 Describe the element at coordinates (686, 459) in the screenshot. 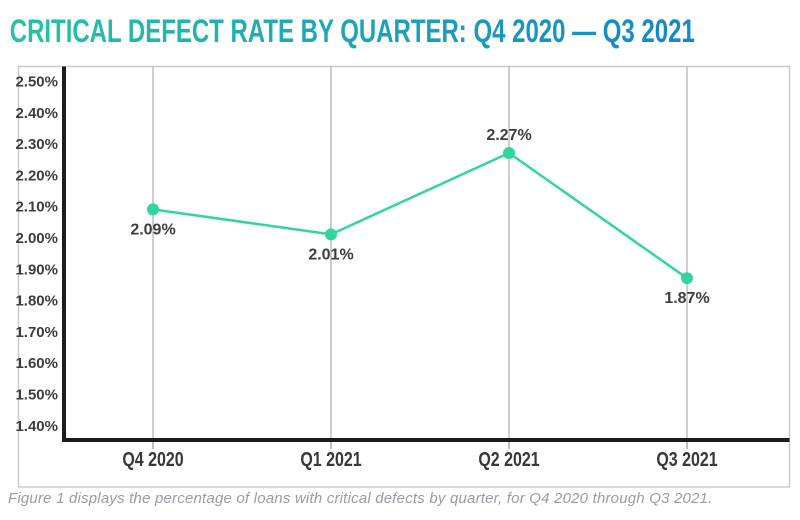

I see `x-tick-label-q3-2021: Q3 2021` at that location.